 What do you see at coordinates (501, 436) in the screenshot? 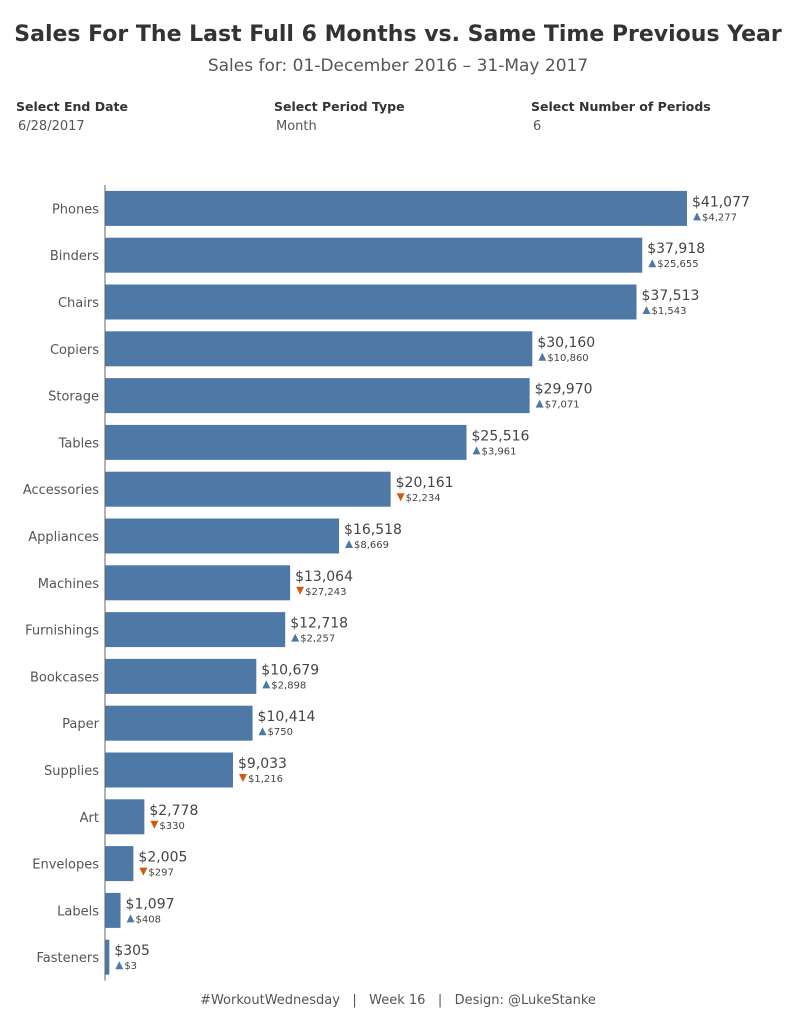
I see `value-label-tables: $25,516` at bounding box center [501, 436].